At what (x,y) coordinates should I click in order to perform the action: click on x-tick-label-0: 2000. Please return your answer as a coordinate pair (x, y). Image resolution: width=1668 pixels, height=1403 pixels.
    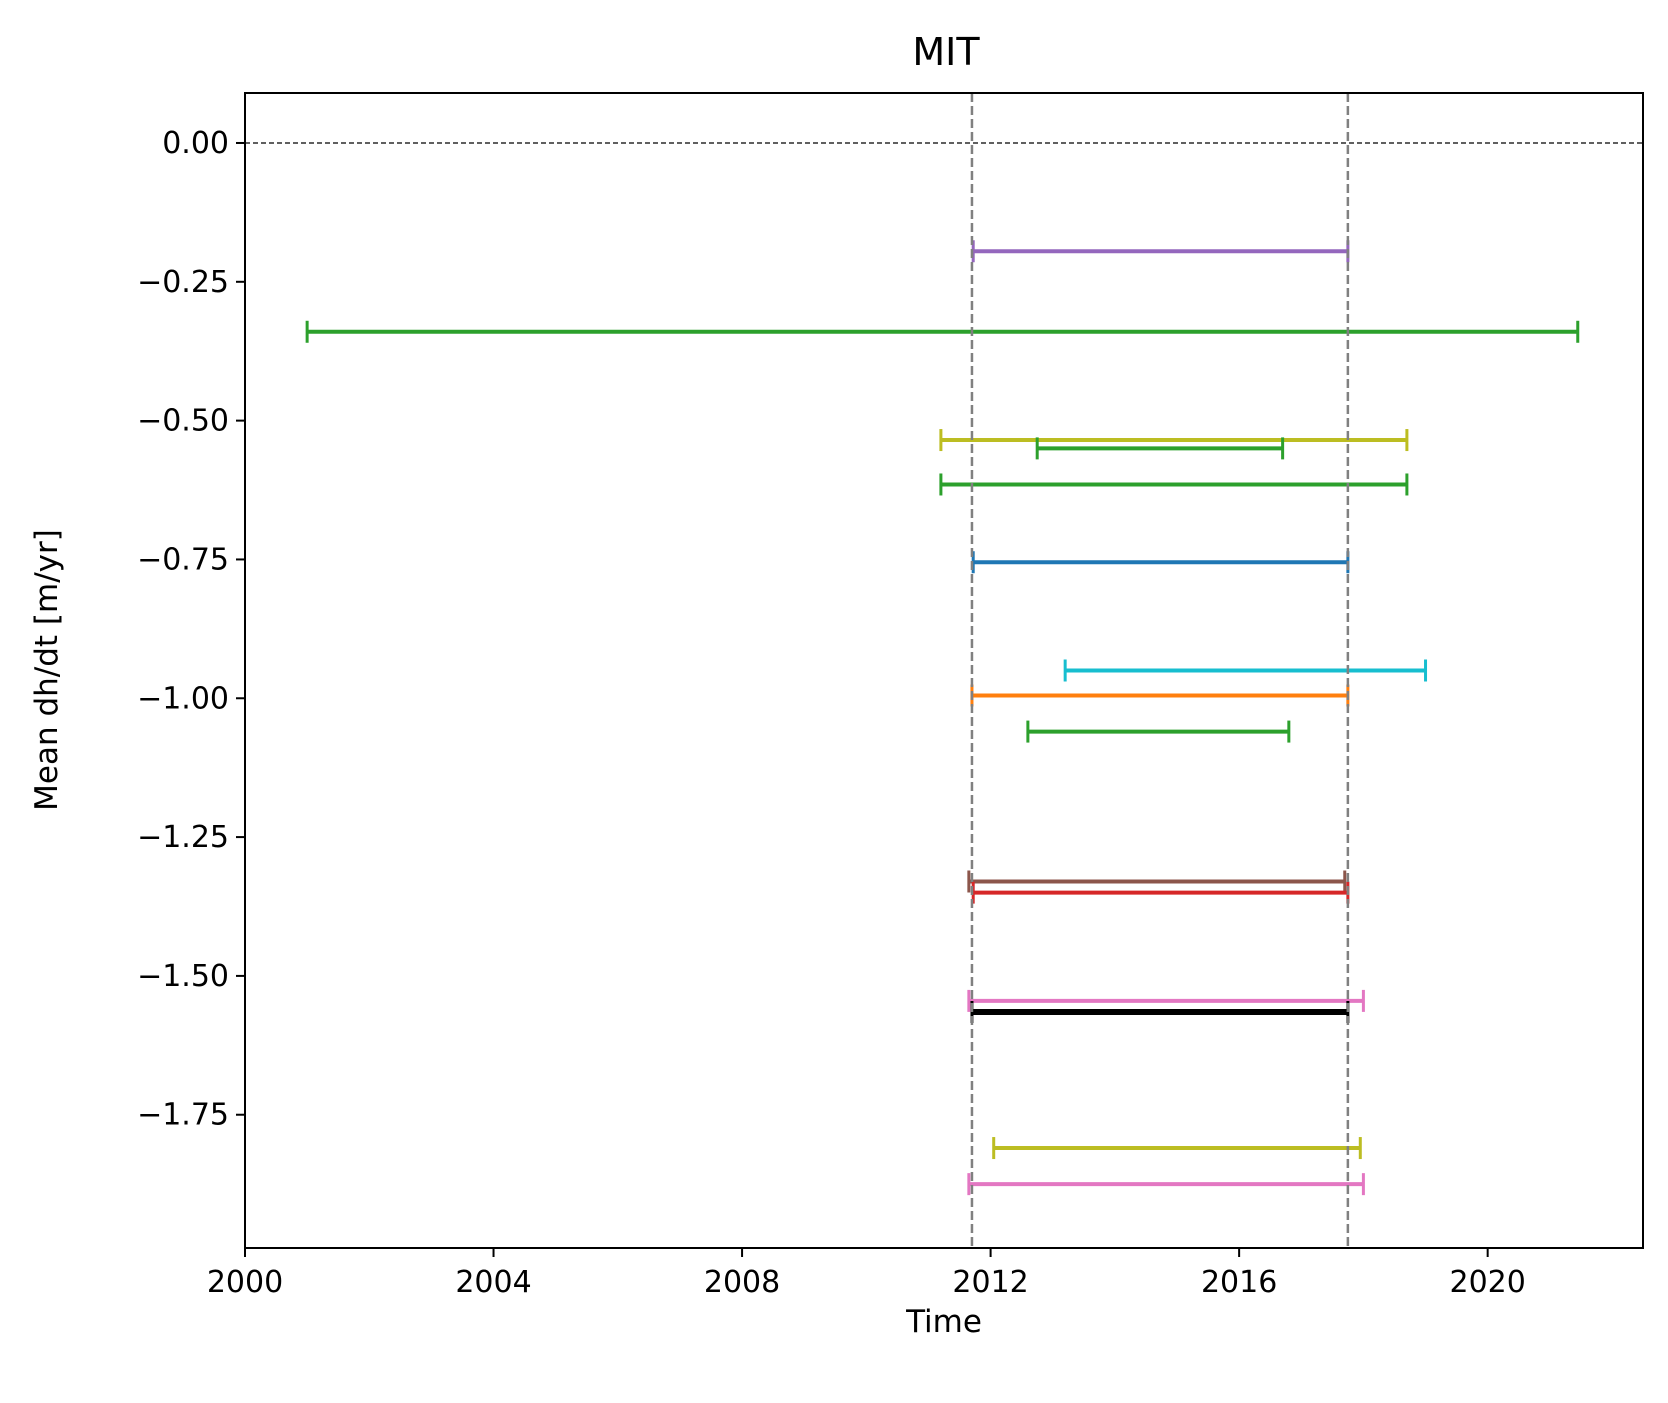
    Looking at the image, I should click on (245, 1282).